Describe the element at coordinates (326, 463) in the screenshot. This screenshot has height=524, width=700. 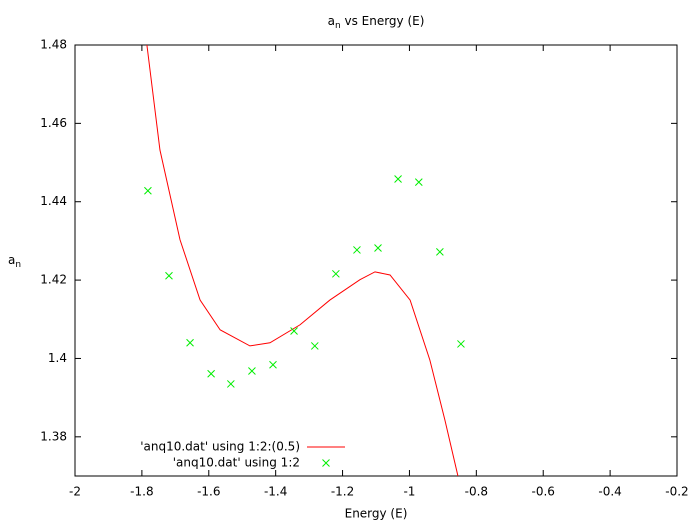
I see `legend-swatch` at that location.